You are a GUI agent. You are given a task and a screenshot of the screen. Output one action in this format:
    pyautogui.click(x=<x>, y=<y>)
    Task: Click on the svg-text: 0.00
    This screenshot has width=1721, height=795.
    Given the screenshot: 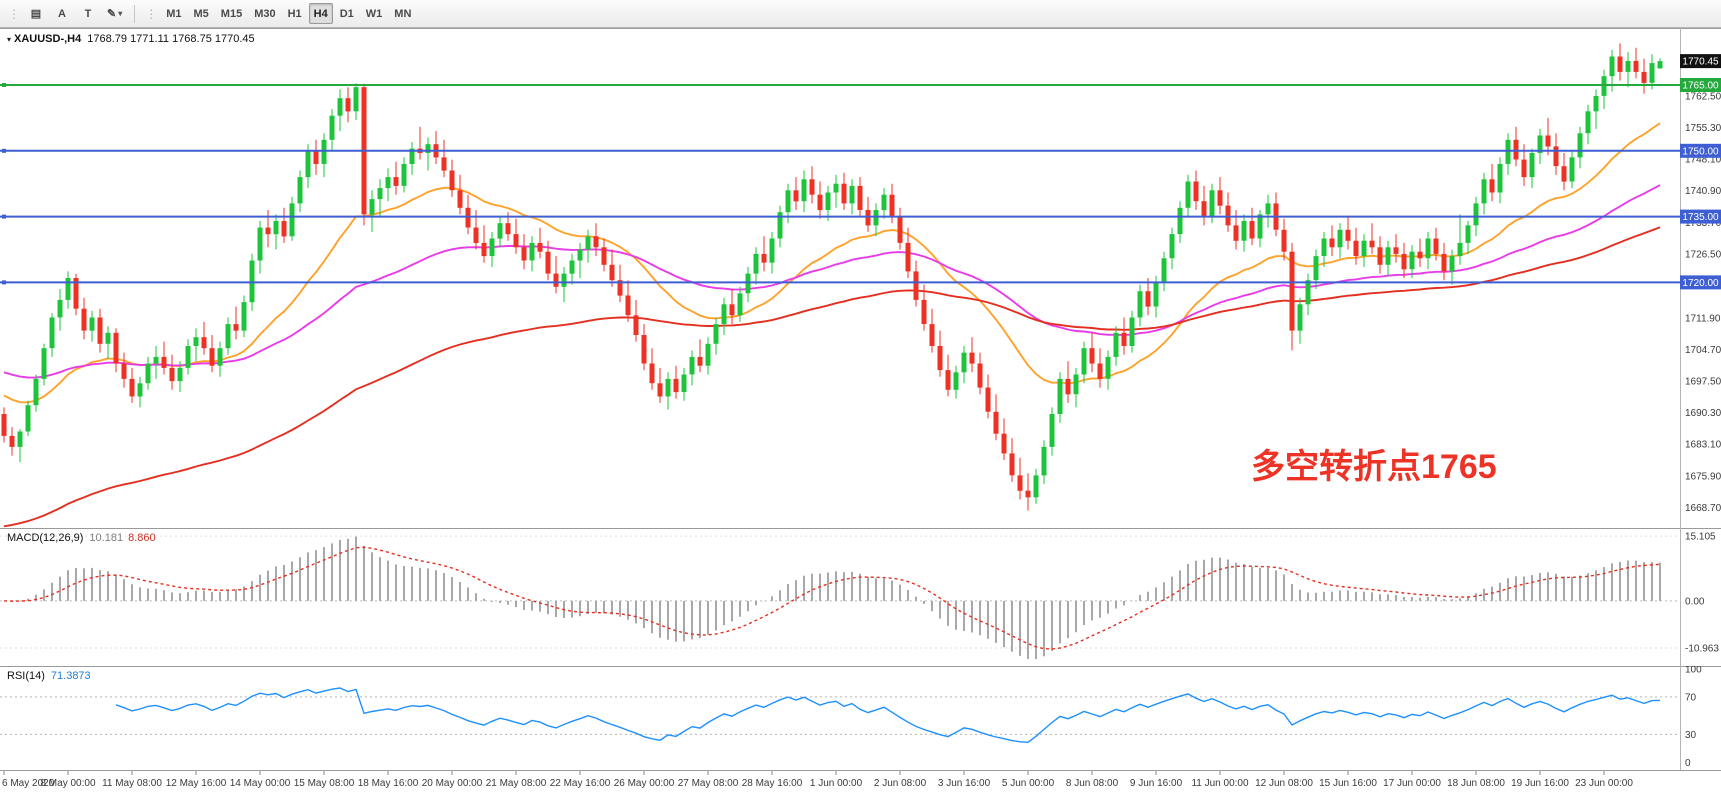 What is the action you would take?
    pyautogui.click(x=1695, y=601)
    